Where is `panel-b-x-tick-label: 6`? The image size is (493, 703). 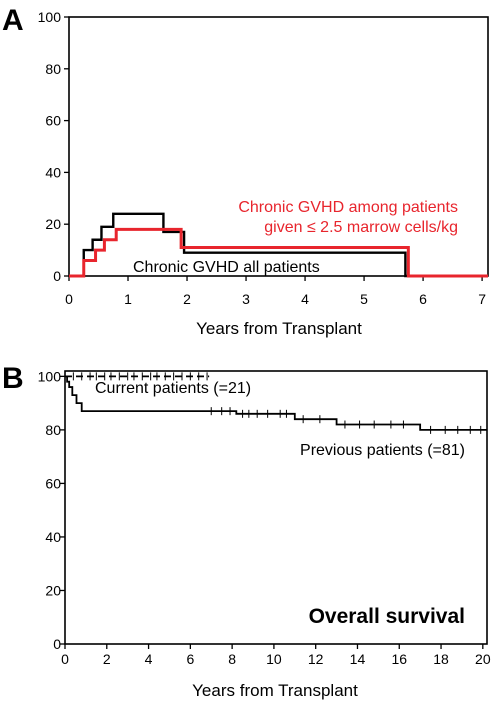 panel-b-x-tick-label: 6 is located at coordinates (190, 659).